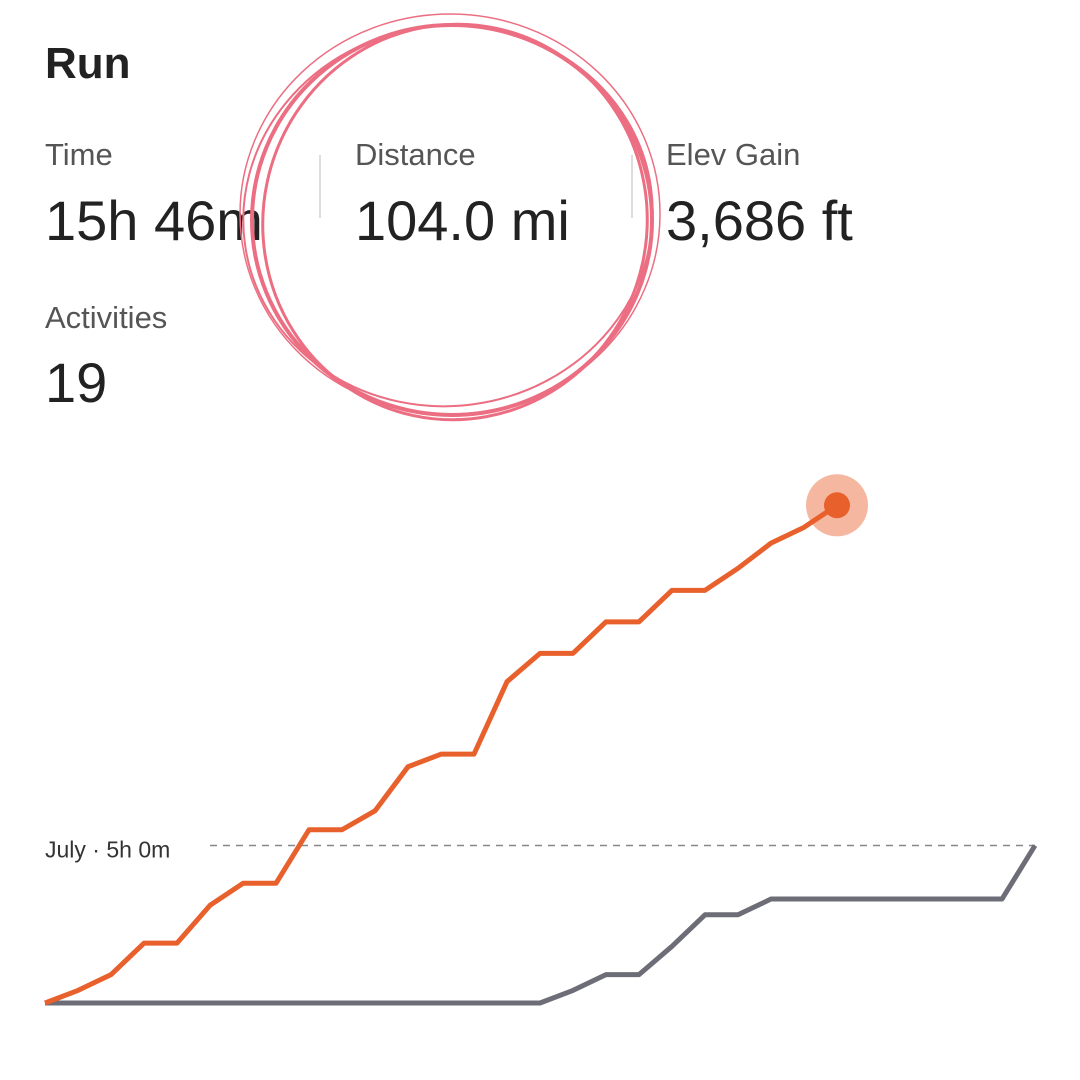  What do you see at coordinates (154, 220) in the screenshot?
I see `stat-value: 15h 46m` at bounding box center [154, 220].